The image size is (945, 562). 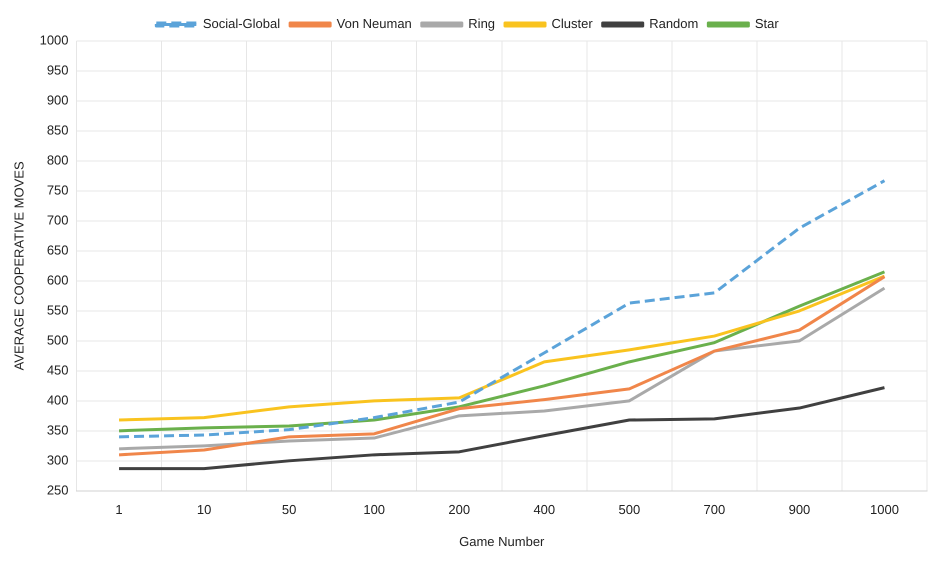 I want to click on x-tick-label: 900, so click(x=799, y=510).